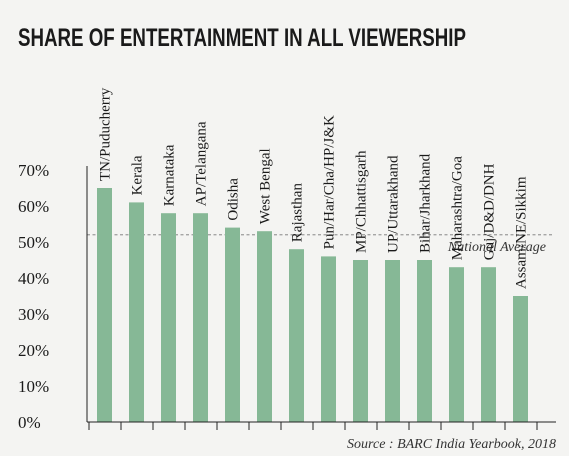  I want to click on category-label: Maharashtra/Goa, so click(458, 208).